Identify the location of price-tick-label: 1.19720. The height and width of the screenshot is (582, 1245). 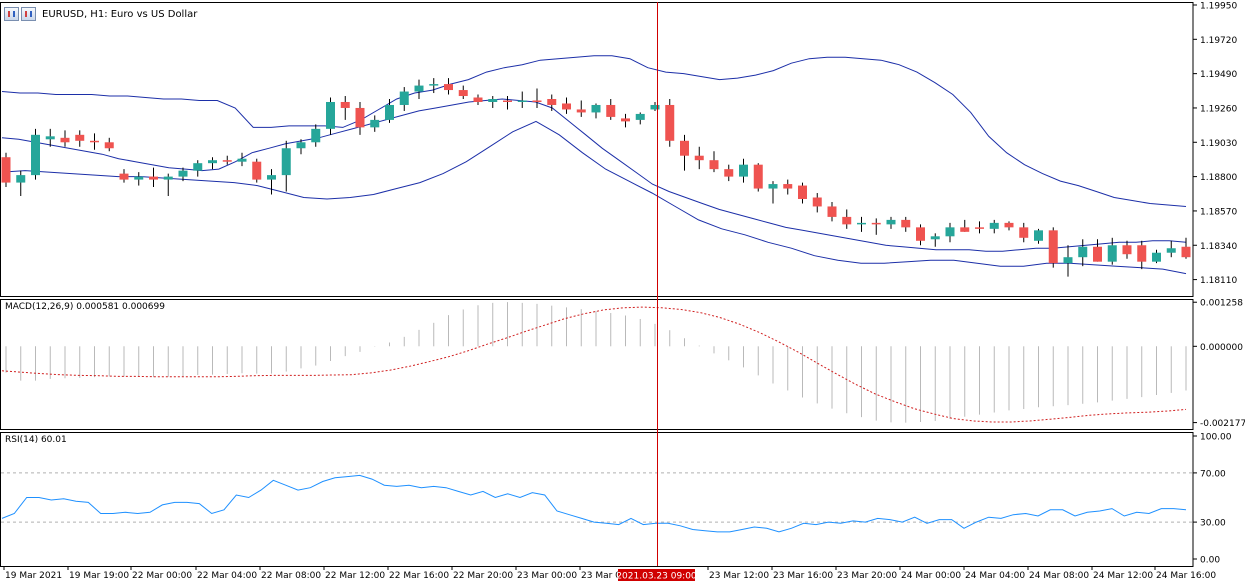
(1218, 41).